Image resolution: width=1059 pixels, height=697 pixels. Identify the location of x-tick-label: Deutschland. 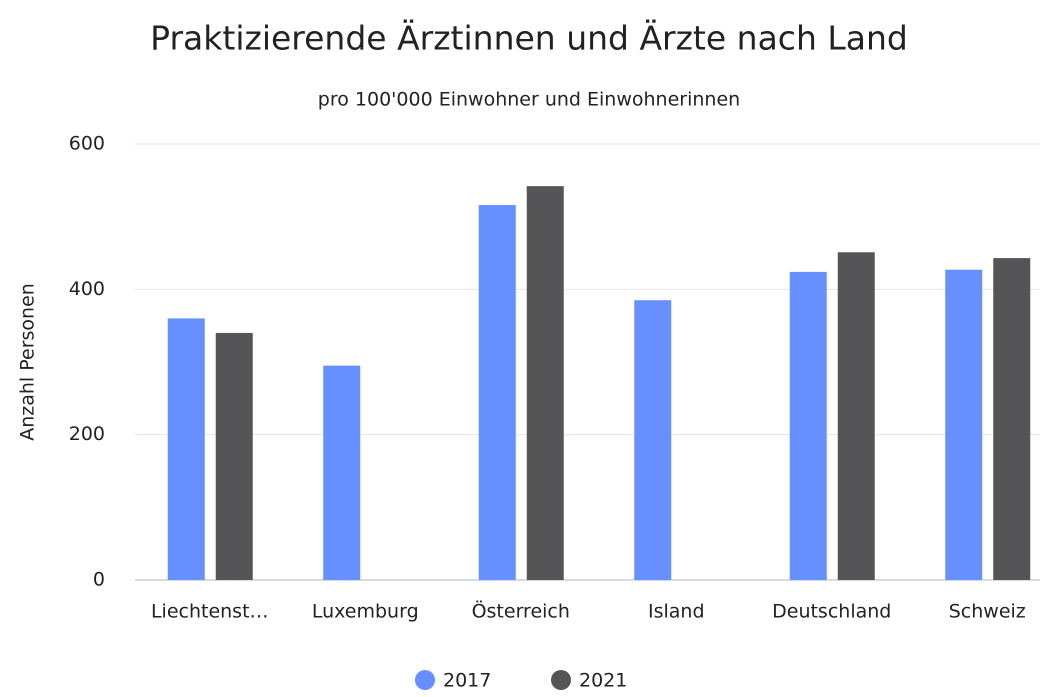
(831, 612).